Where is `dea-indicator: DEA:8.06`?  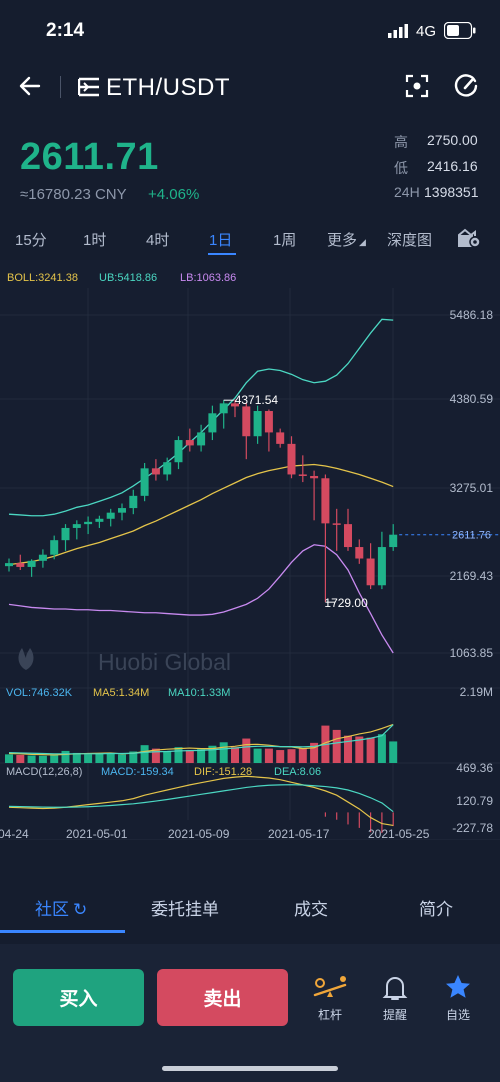
dea-indicator: DEA:8.06 is located at coordinates (297, 772).